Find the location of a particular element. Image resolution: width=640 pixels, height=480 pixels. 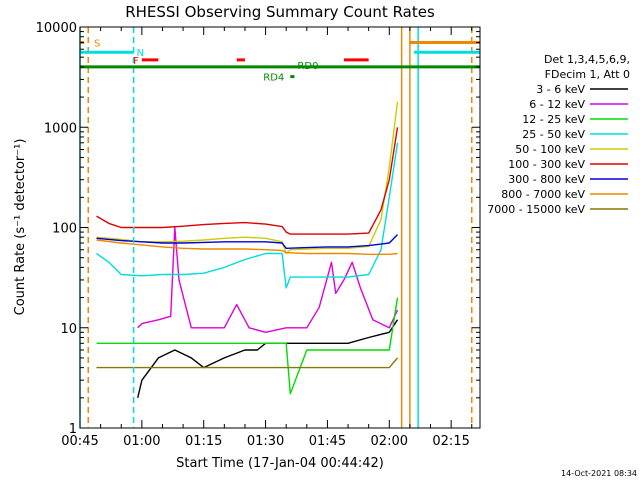

x-tick-label-5: 01:45 is located at coordinates (327, 441).